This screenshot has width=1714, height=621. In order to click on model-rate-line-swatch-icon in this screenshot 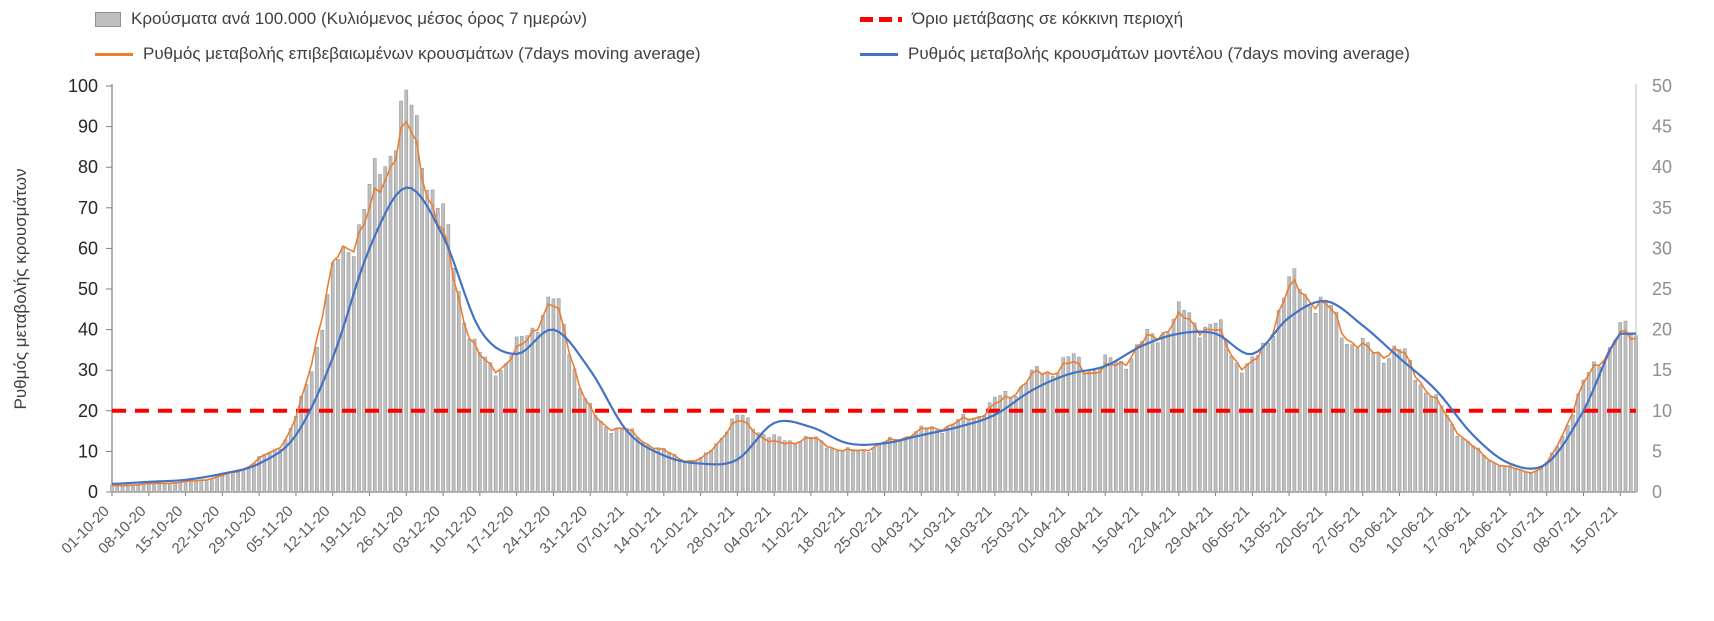, I will do `click(879, 54)`.